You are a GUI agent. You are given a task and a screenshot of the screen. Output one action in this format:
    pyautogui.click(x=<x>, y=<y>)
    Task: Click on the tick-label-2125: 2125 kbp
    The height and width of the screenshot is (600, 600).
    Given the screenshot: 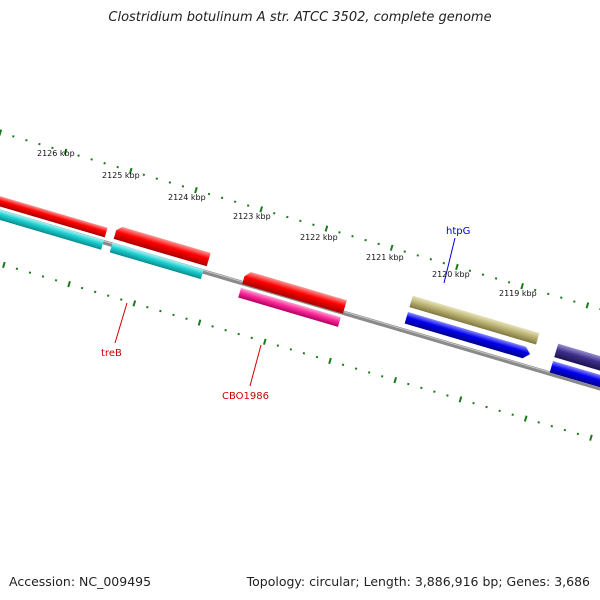 What is the action you would take?
    pyautogui.click(x=121, y=175)
    